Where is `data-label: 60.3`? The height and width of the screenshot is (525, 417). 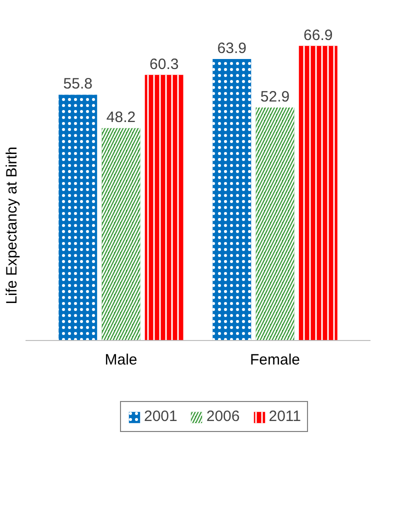
data-label: 60.3 is located at coordinates (164, 64).